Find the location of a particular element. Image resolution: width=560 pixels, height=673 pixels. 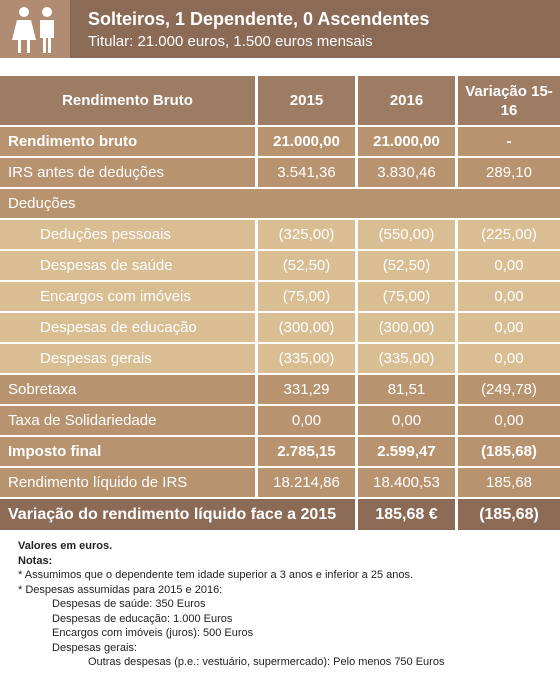

banner is located at coordinates (280, 29).